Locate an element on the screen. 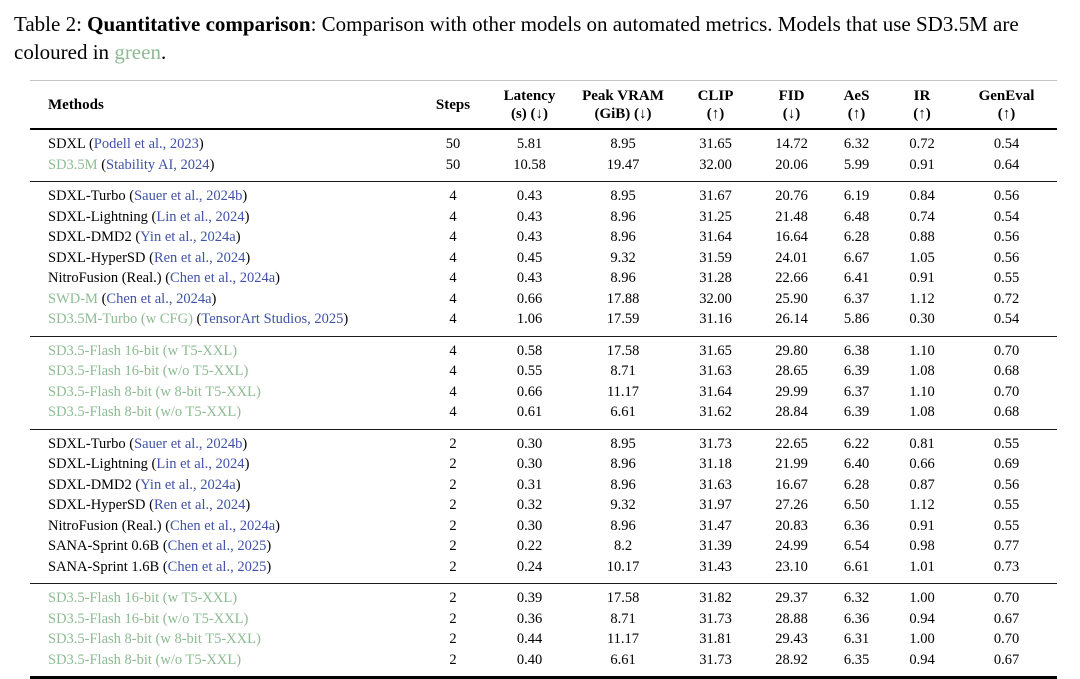 The width and height of the screenshot is (1080, 679). metric-value: 17.59 is located at coordinates (623, 319).